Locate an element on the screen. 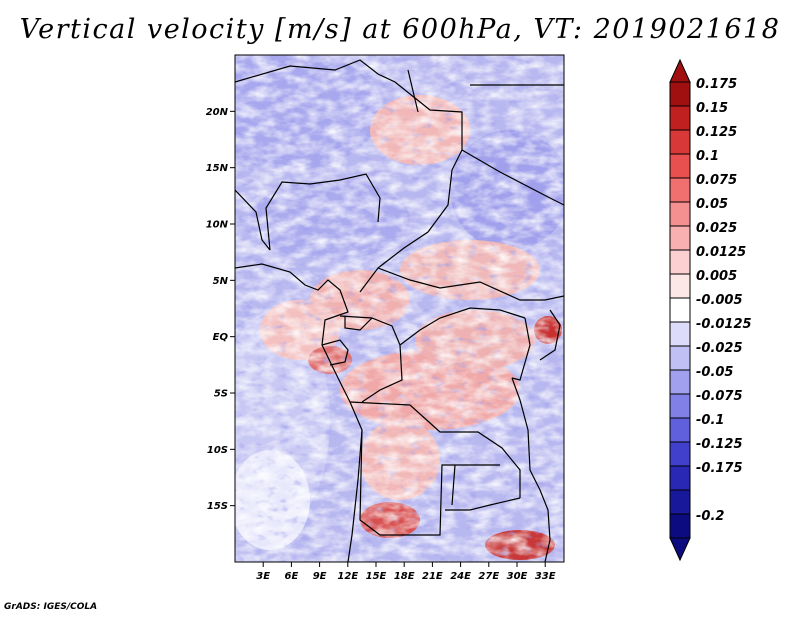  colorbar-label: 0.005 is located at coordinates (716, 276).